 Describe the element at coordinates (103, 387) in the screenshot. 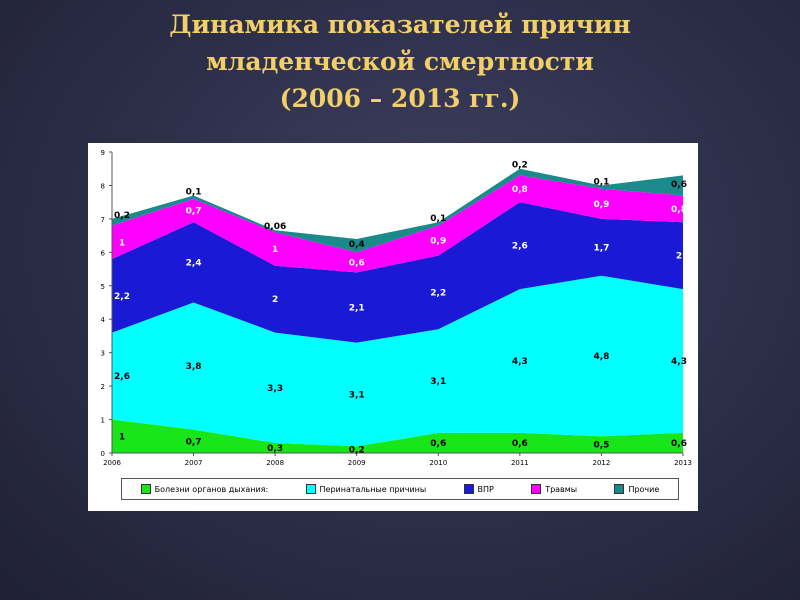

I see `y-tick-label: 2` at that location.